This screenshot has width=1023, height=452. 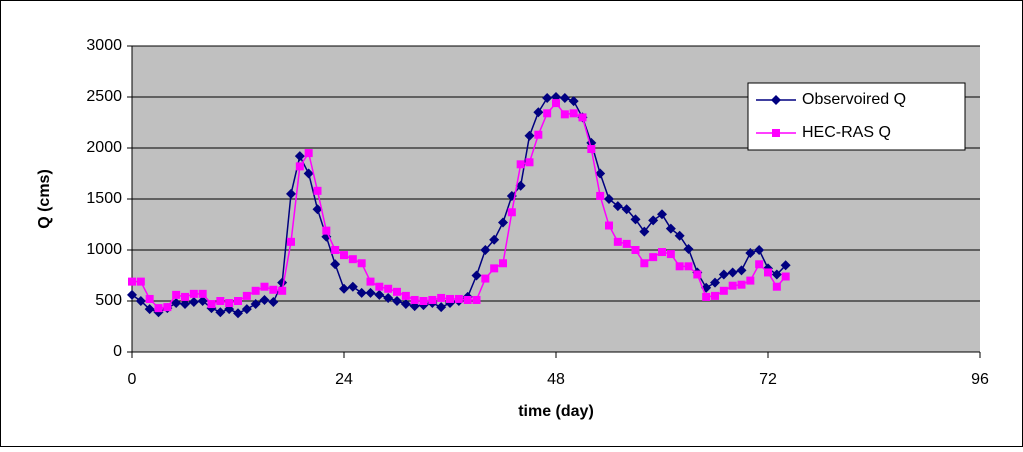 I want to click on x-axis-title: time (day), so click(x=556, y=411).